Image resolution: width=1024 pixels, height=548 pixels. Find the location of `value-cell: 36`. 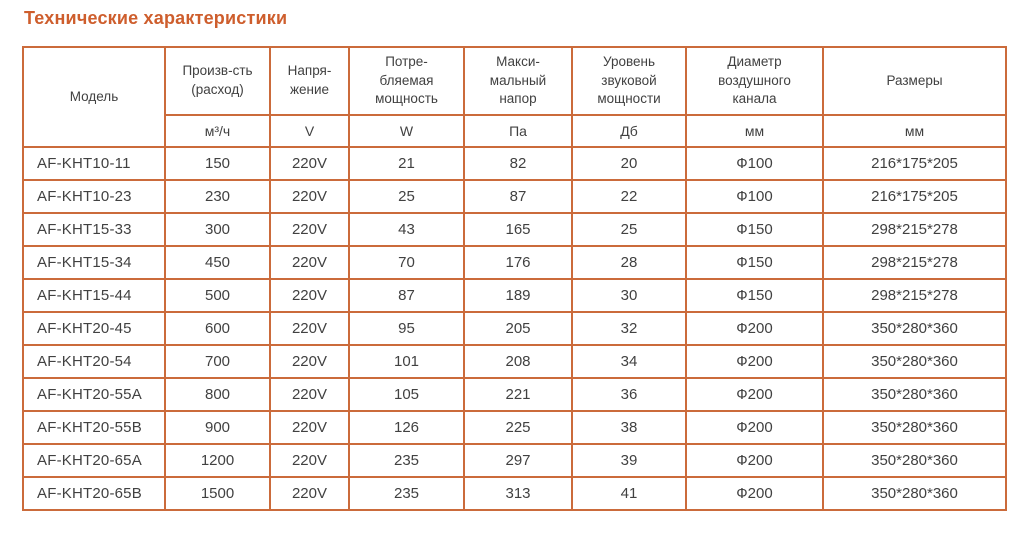

value-cell: 36 is located at coordinates (629, 394).